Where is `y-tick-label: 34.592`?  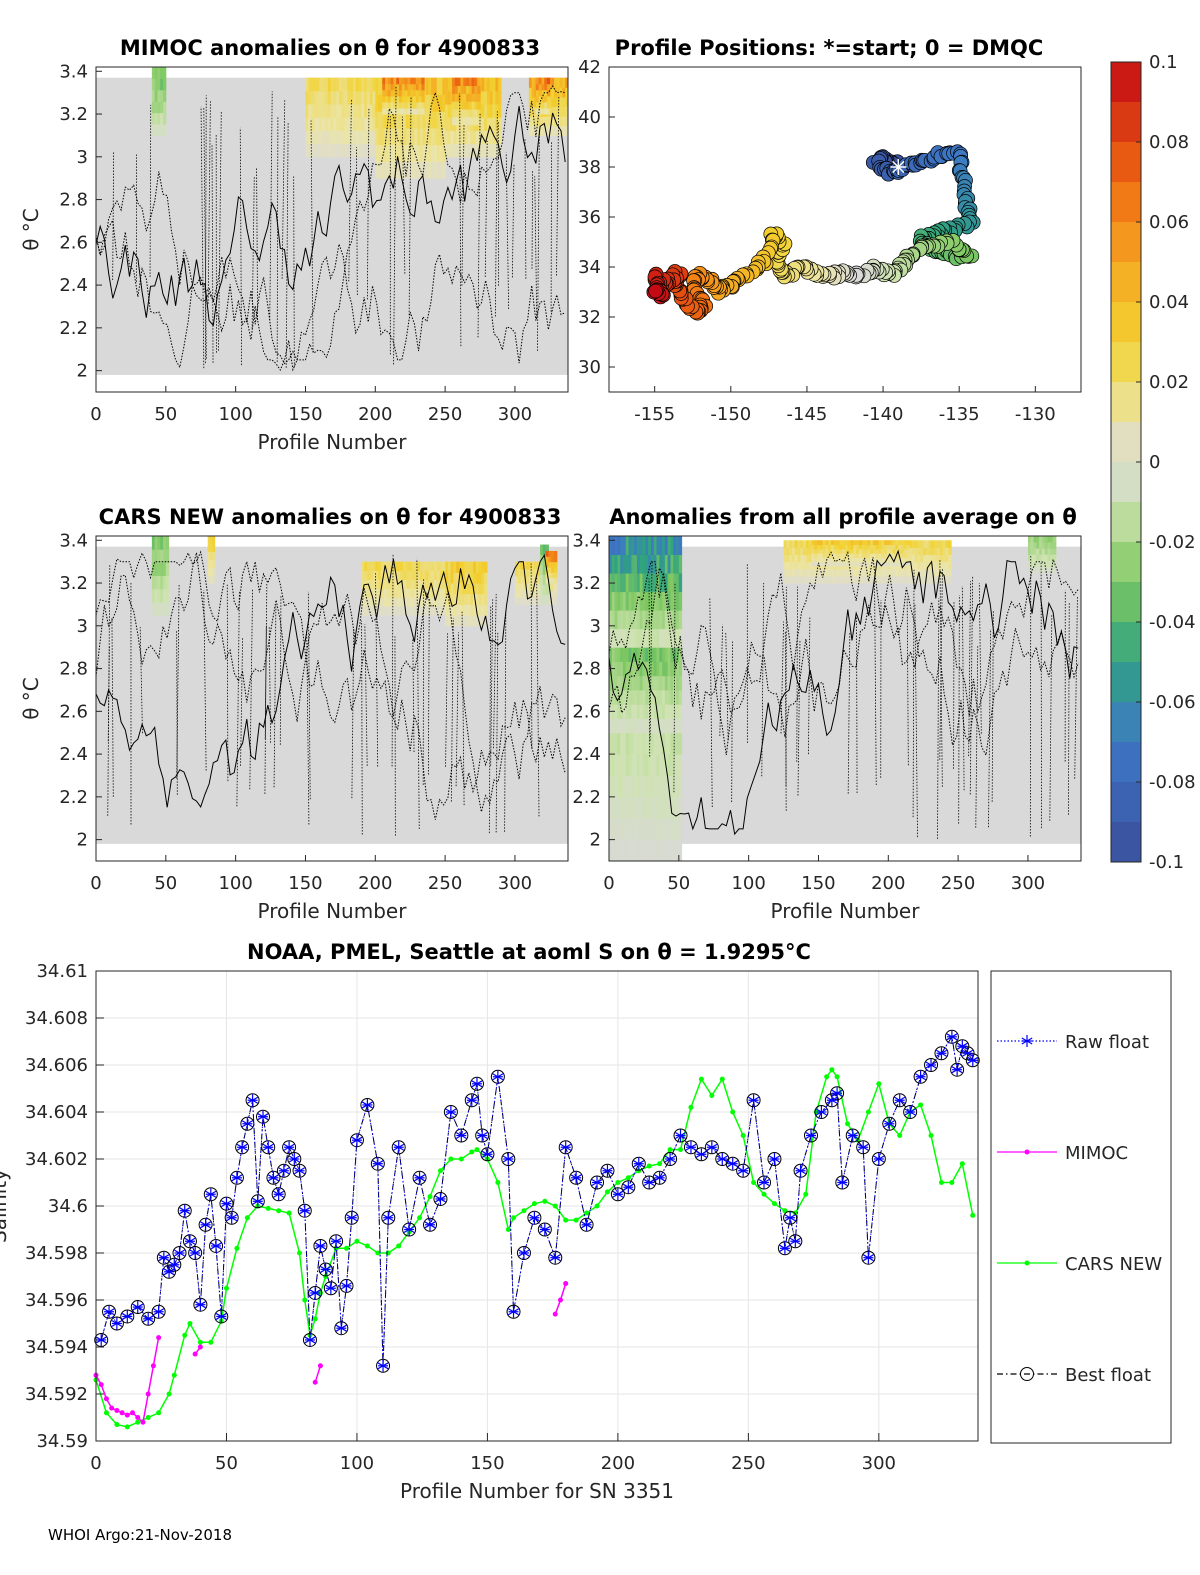
y-tick-label: 34.592 is located at coordinates (56, 1394).